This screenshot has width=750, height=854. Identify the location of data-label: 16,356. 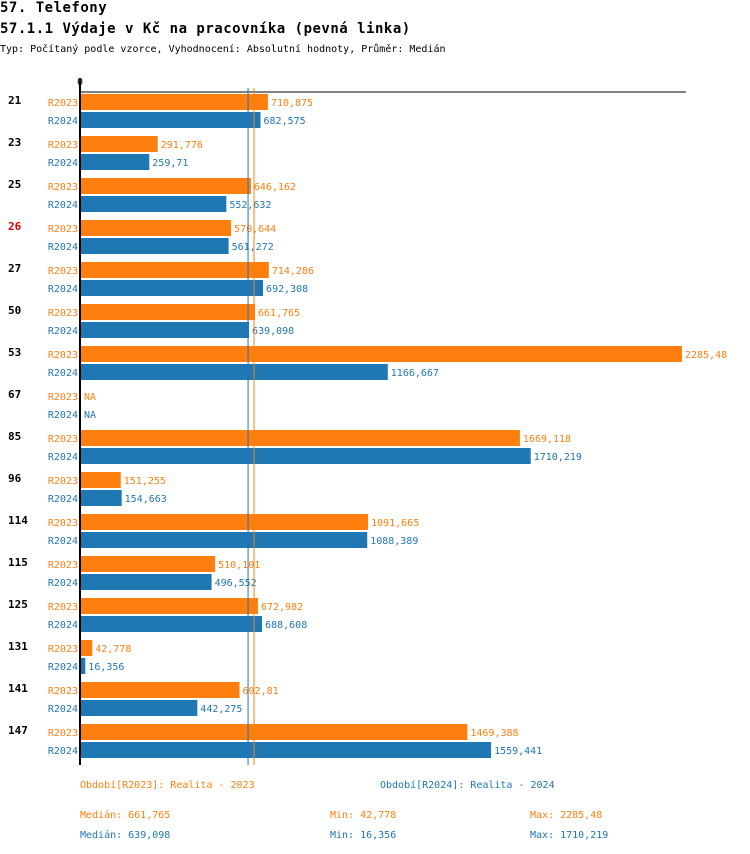
(106, 667).